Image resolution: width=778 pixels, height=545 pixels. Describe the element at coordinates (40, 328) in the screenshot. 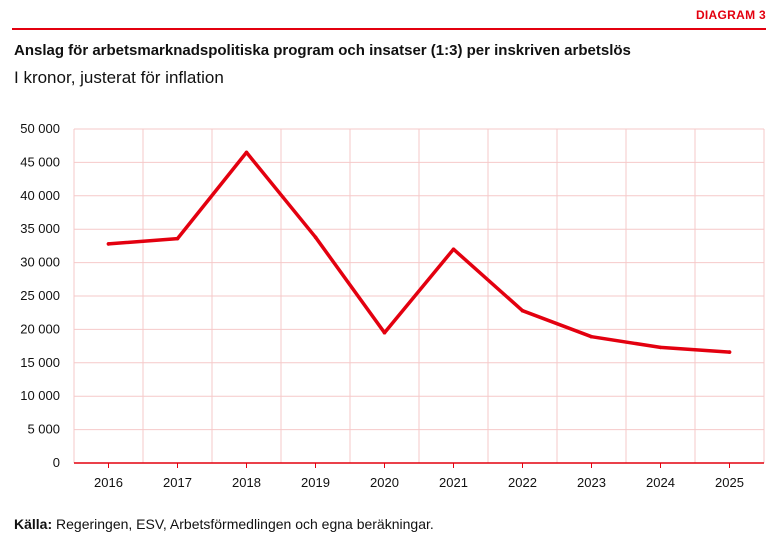

I see `y-tick-label: 20 000` at that location.